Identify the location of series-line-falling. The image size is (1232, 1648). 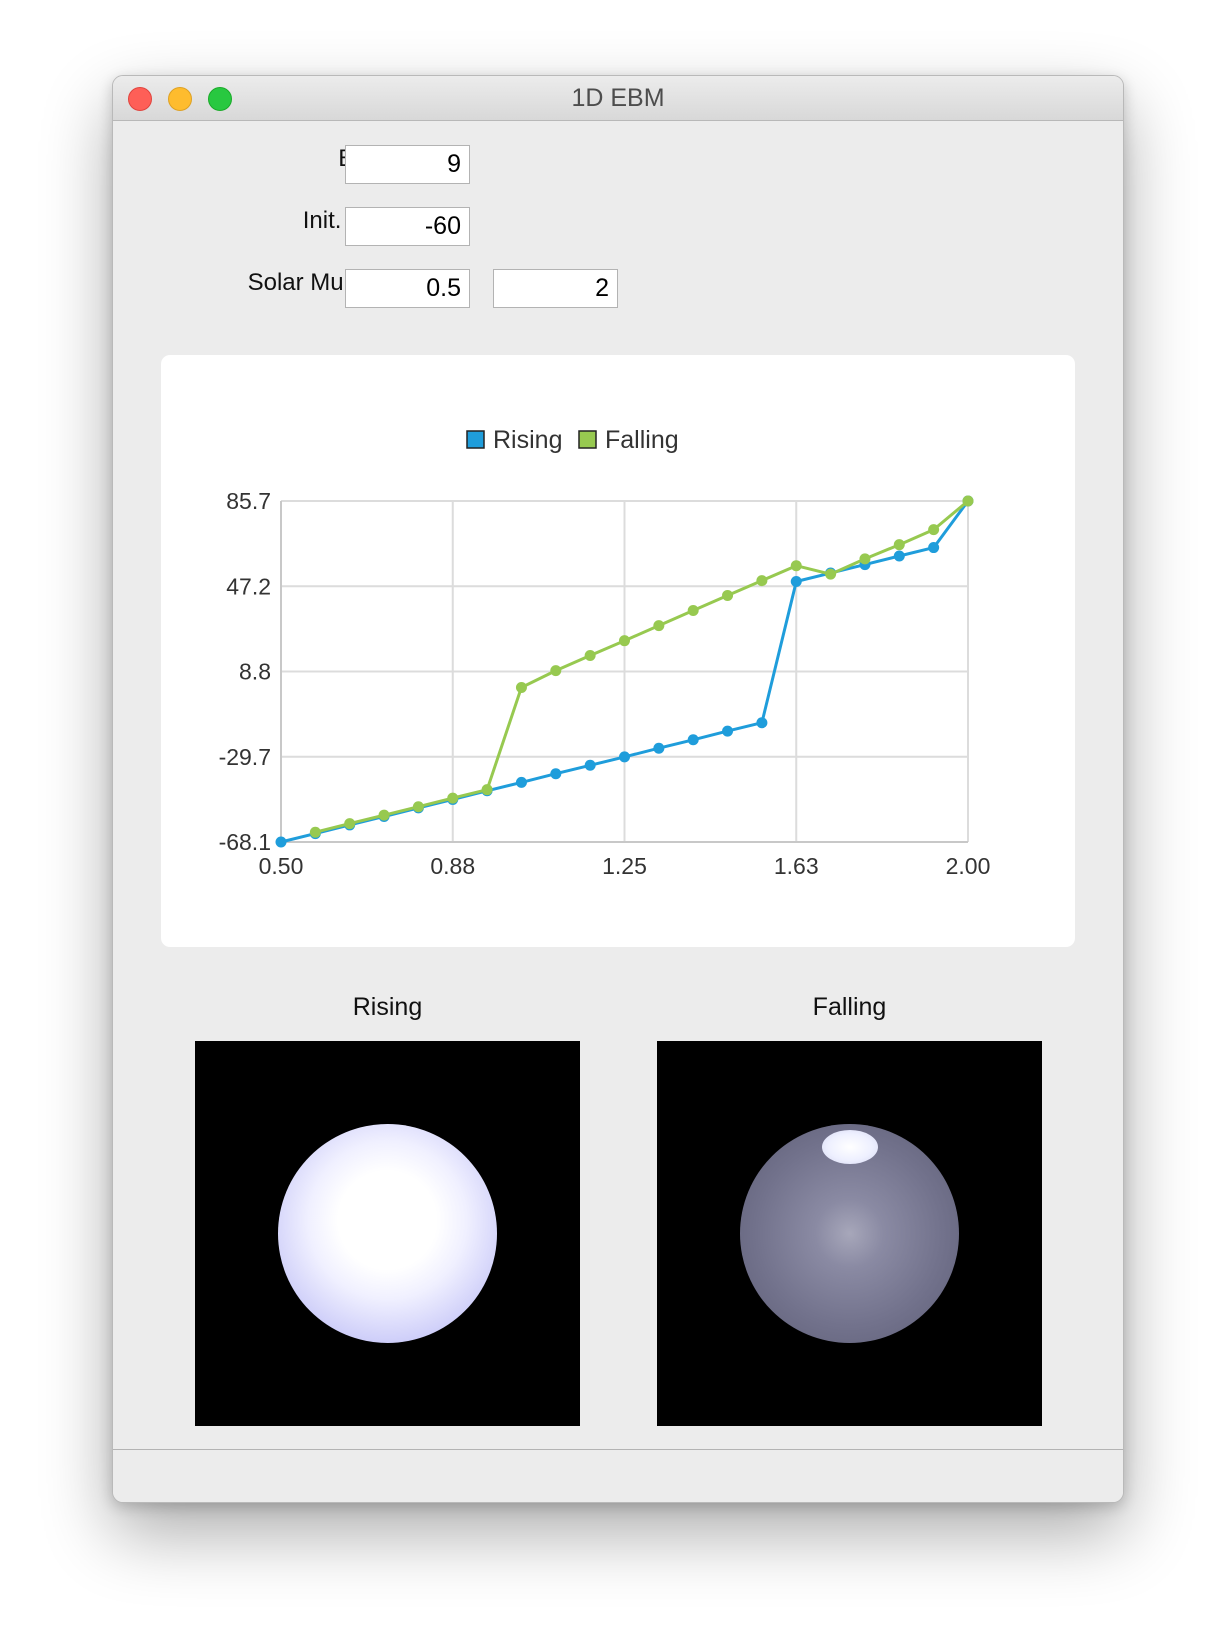
(641, 666).